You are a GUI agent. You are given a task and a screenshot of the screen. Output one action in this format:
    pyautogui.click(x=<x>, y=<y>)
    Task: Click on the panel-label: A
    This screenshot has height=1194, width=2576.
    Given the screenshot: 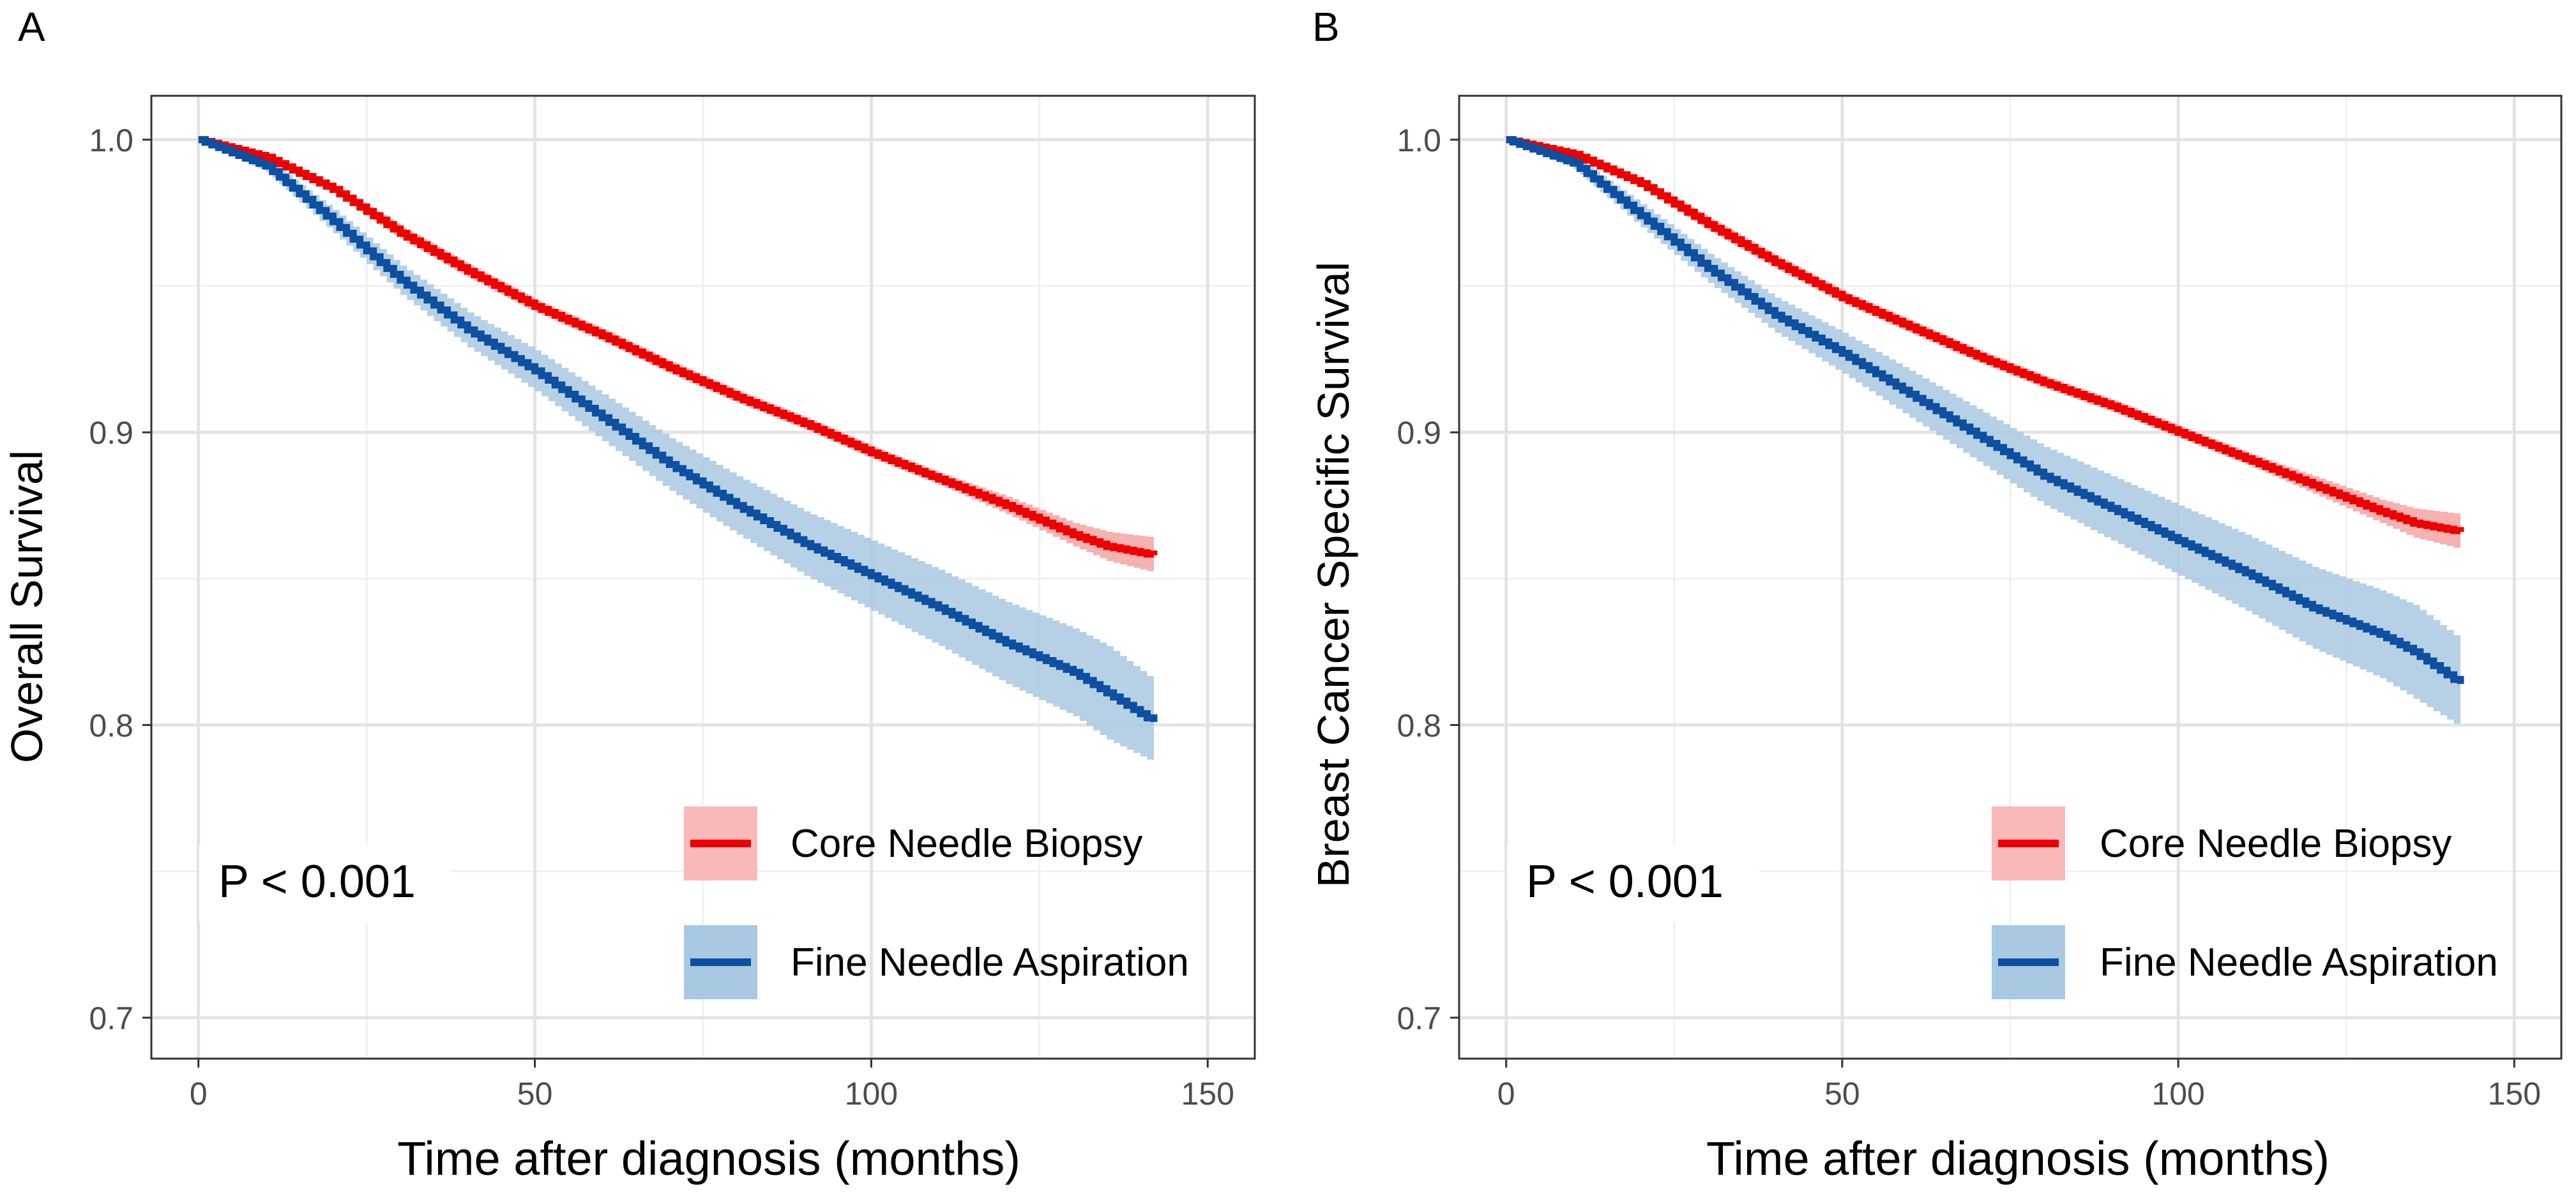 What is the action you would take?
    pyautogui.click(x=32, y=27)
    